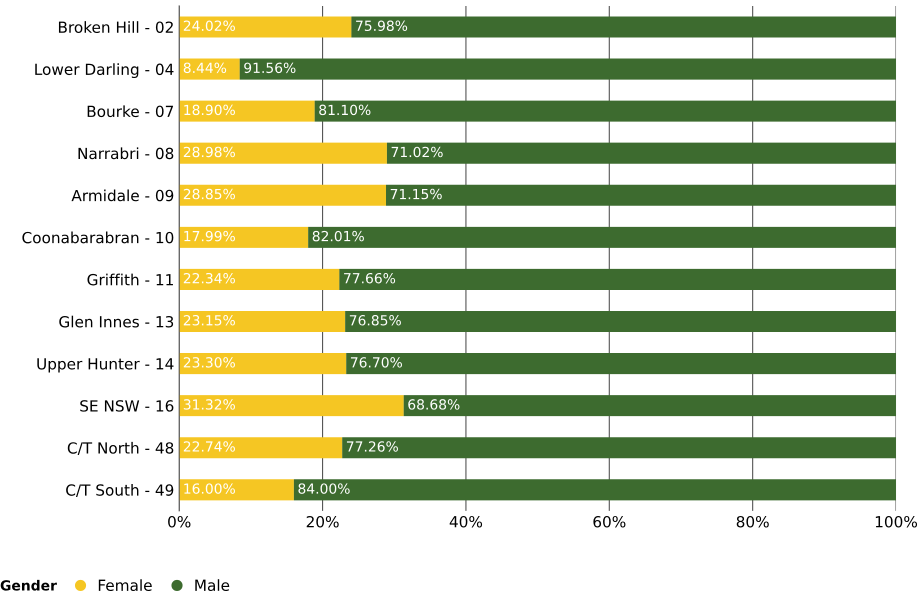 Image resolution: width=919 pixels, height=594 pixels. I want to click on data-label: 82.01%, so click(338, 236).